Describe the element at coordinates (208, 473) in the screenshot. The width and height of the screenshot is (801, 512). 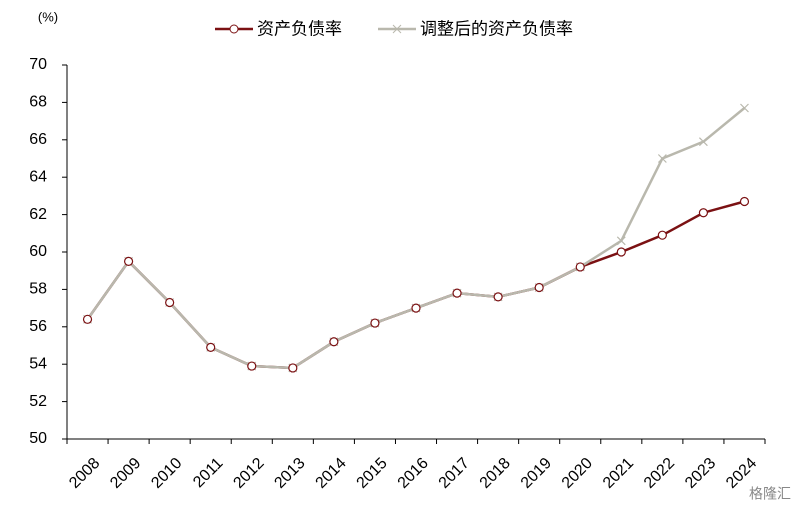
I see `x-tick-label: 2011` at that location.